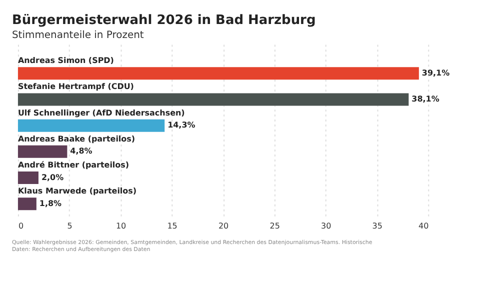  What do you see at coordinates (275, 225) in the screenshot?
I see `x-tick-label: 25` at bounding box center [275, 225].